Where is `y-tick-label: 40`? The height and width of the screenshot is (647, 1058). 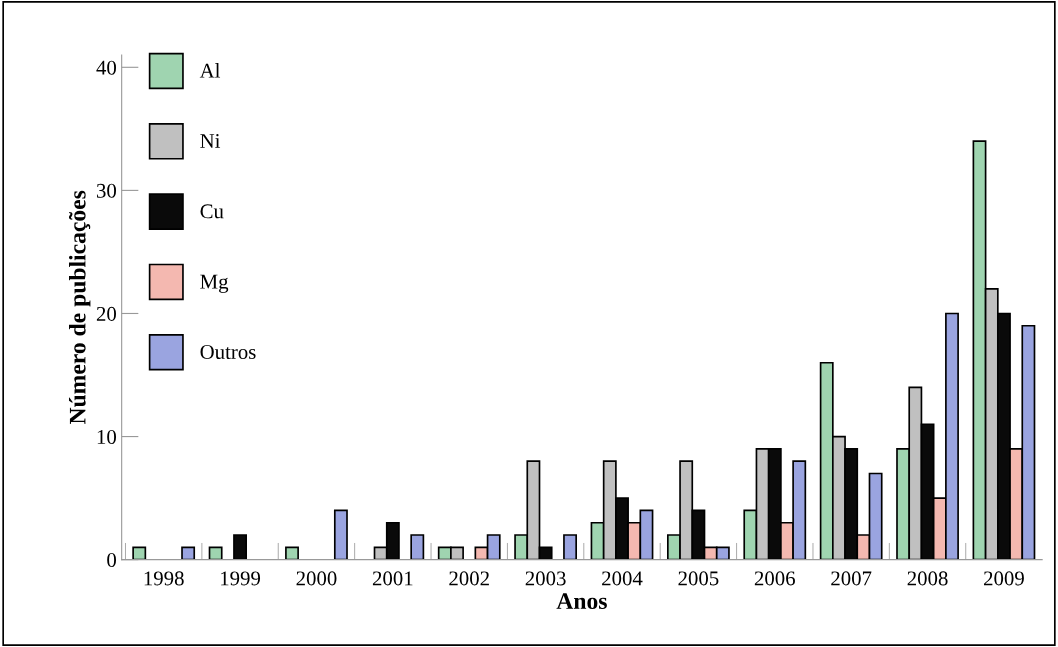 y-tick-label: 40 is located at coordinates (106, 67).